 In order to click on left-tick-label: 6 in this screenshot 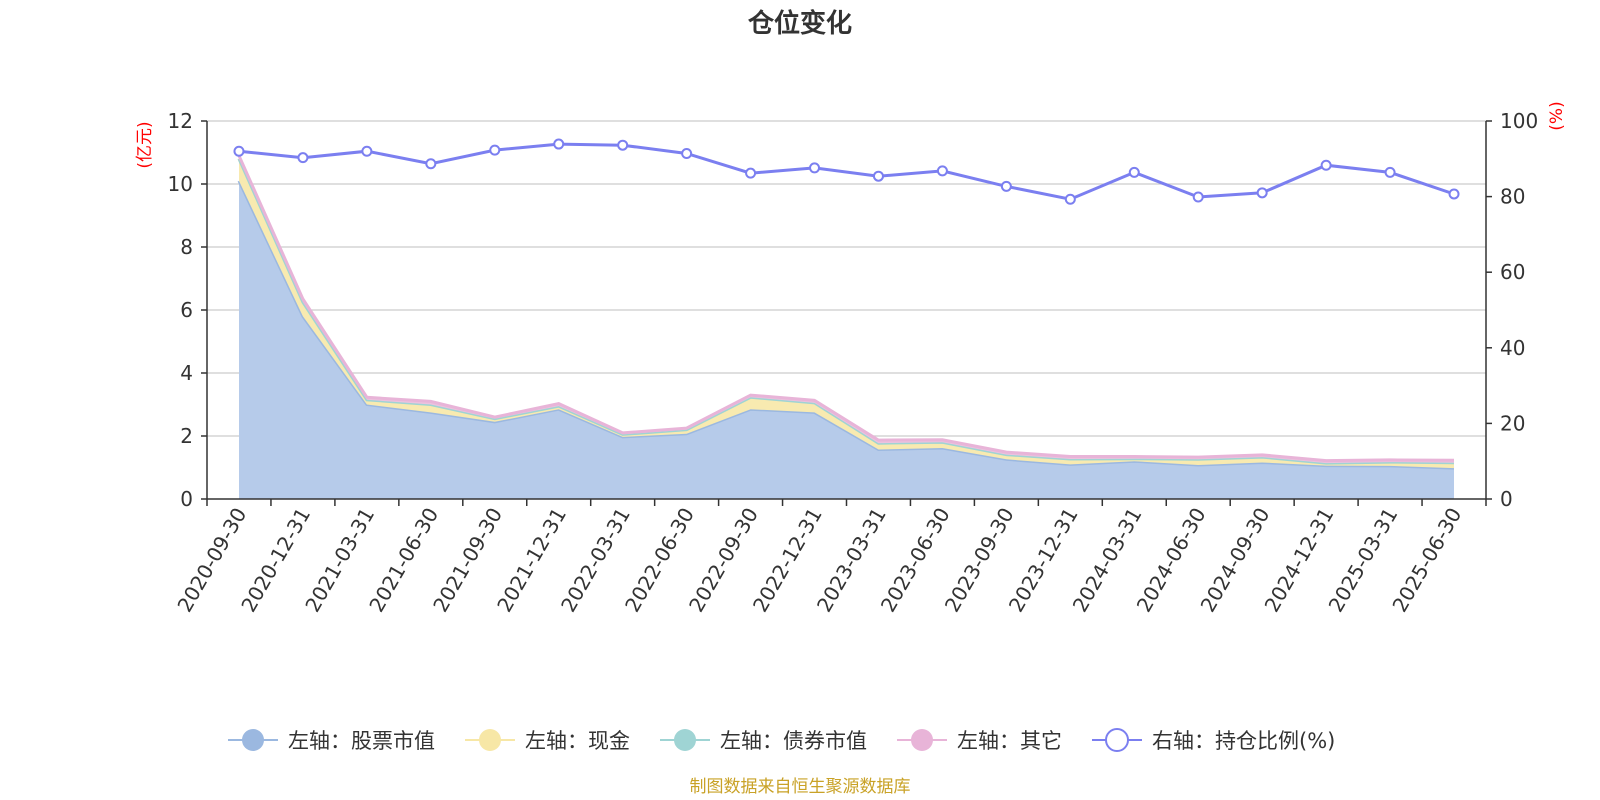, I will do `click(186, 310)`.